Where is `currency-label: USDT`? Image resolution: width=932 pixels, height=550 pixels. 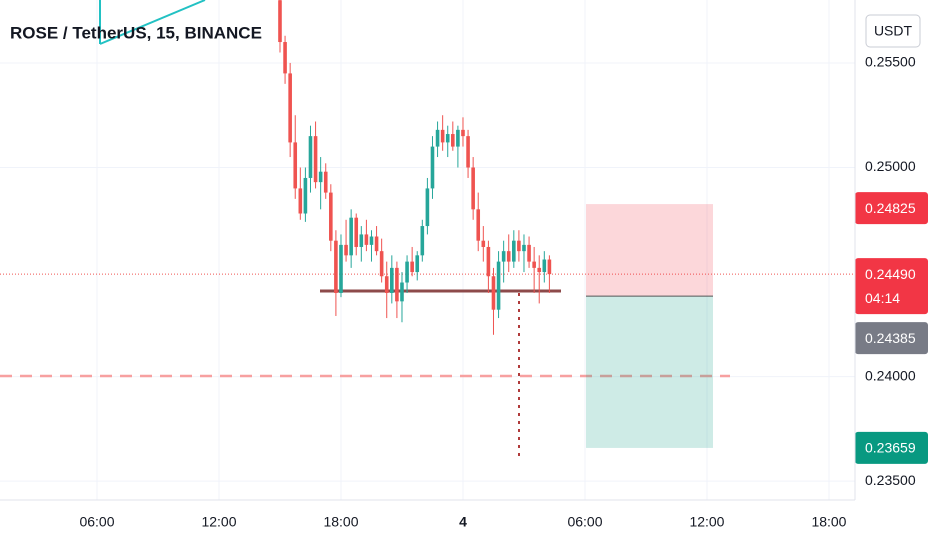 currency-label: USDT is located at coordinates (893, 31).